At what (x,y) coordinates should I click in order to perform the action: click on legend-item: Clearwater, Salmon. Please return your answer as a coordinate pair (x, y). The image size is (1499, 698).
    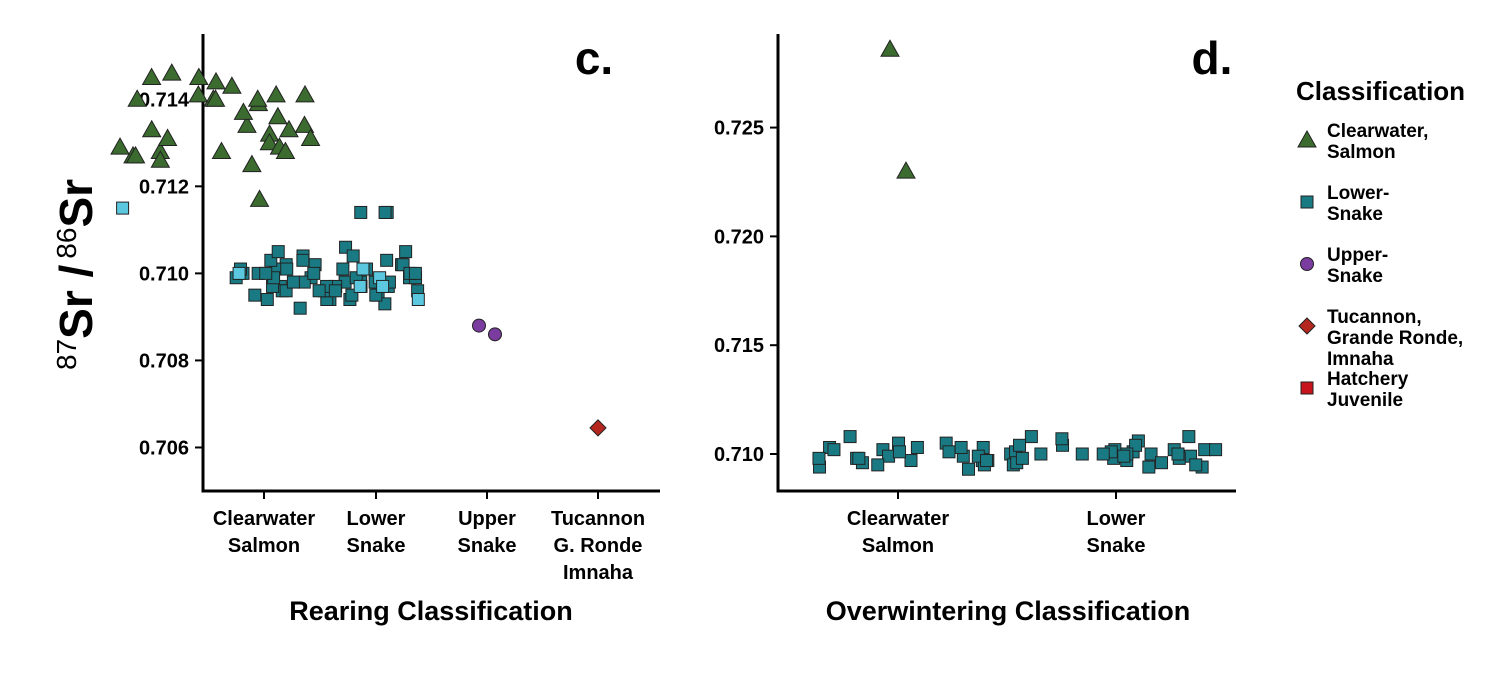
    Looking at the image, I should click on (1396, 152).